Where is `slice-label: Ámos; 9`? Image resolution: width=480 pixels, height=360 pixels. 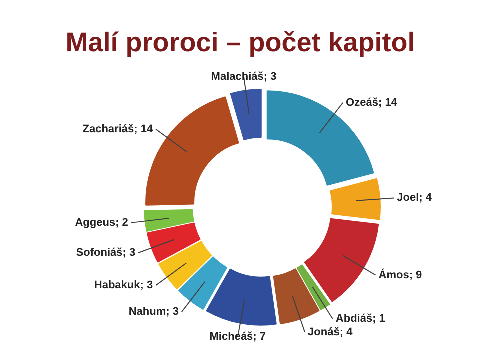 slice-label: Ámos; 9 is located at coordinates (400, 275).